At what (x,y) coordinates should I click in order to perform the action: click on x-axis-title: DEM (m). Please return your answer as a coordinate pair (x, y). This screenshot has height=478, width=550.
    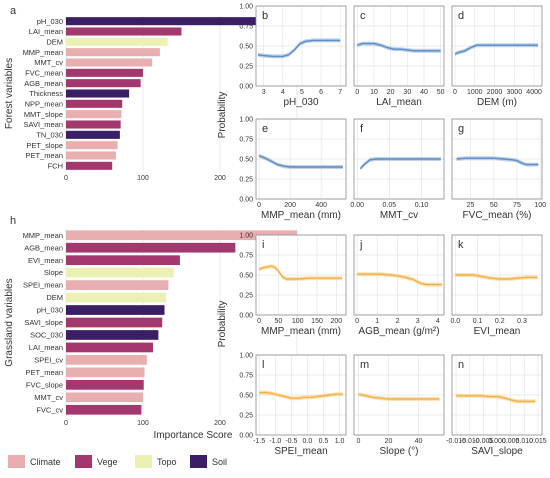
    Looking at the image, I should click on (497, 102).